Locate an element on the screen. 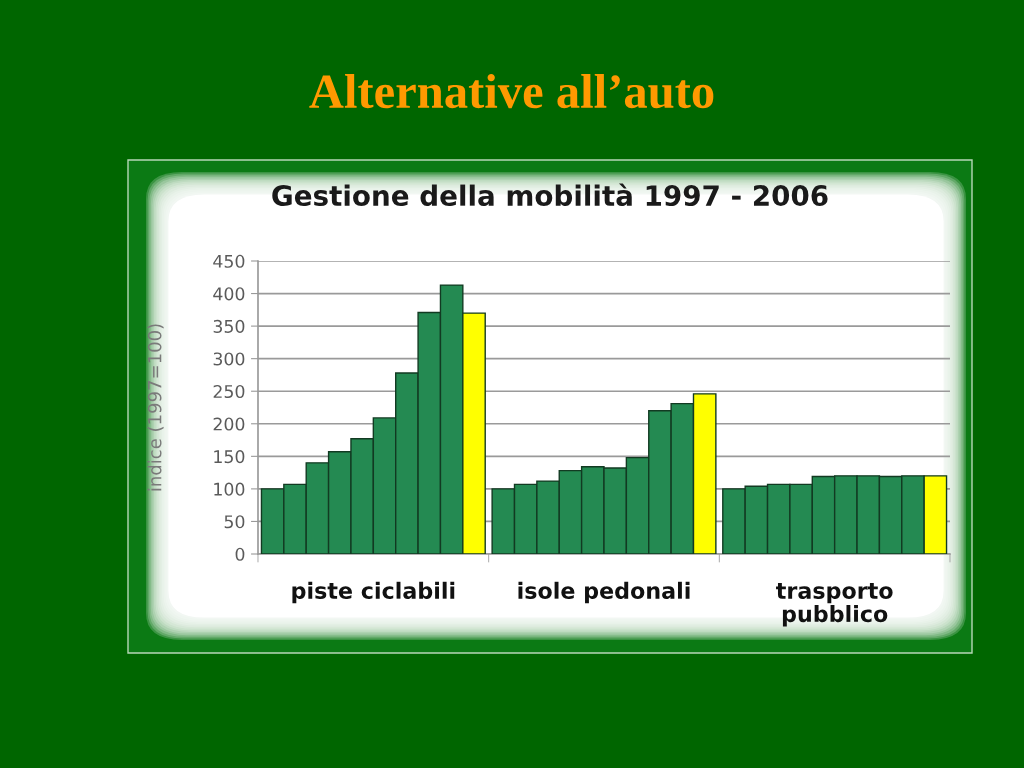  y-tick-label: 200 is located at coordinates (229, 424).